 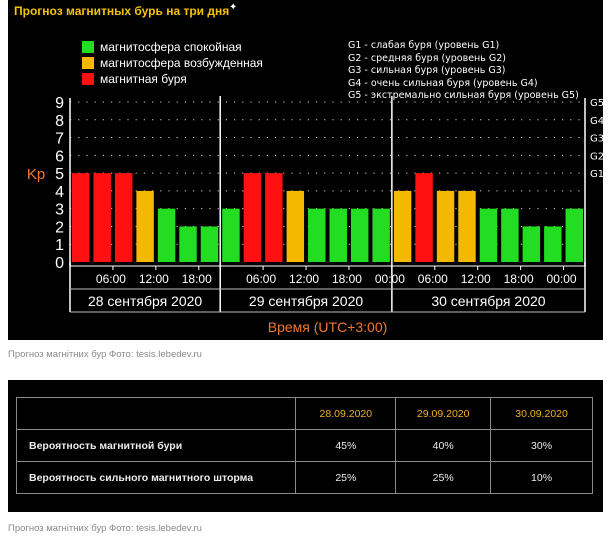 I want to click on table-row: Вероятность магнитной бури 45% 40% 30%, so click(x=304, y=445).